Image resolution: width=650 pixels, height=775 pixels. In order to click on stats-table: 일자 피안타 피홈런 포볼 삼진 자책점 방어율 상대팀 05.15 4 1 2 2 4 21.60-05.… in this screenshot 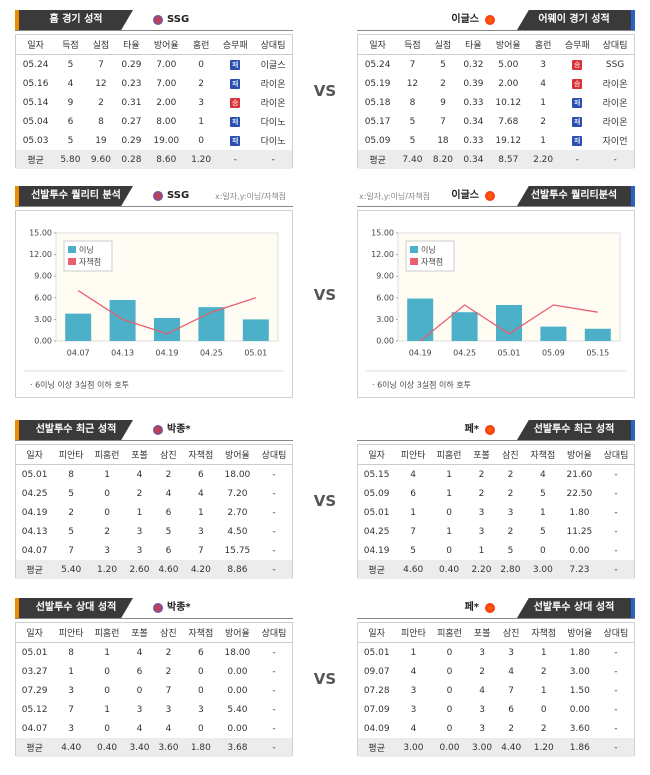, I will do `click(496, 512)`.